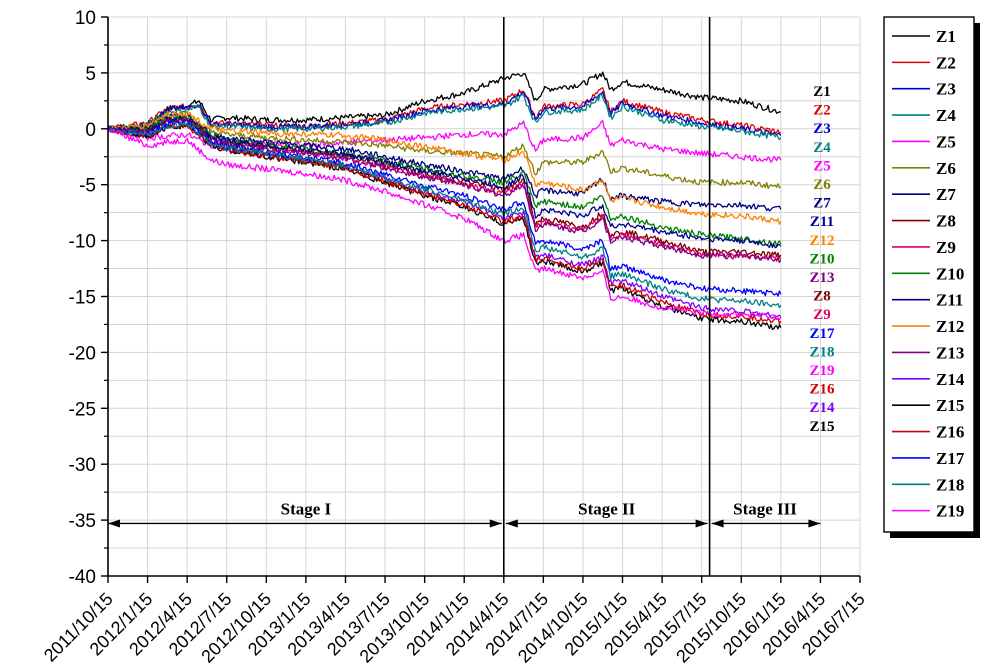 This screenshot has height=666, width=1000. Describe the element at coordinates (82, 465) in the screenshot. I see `y-tick-label: -30` at that location.